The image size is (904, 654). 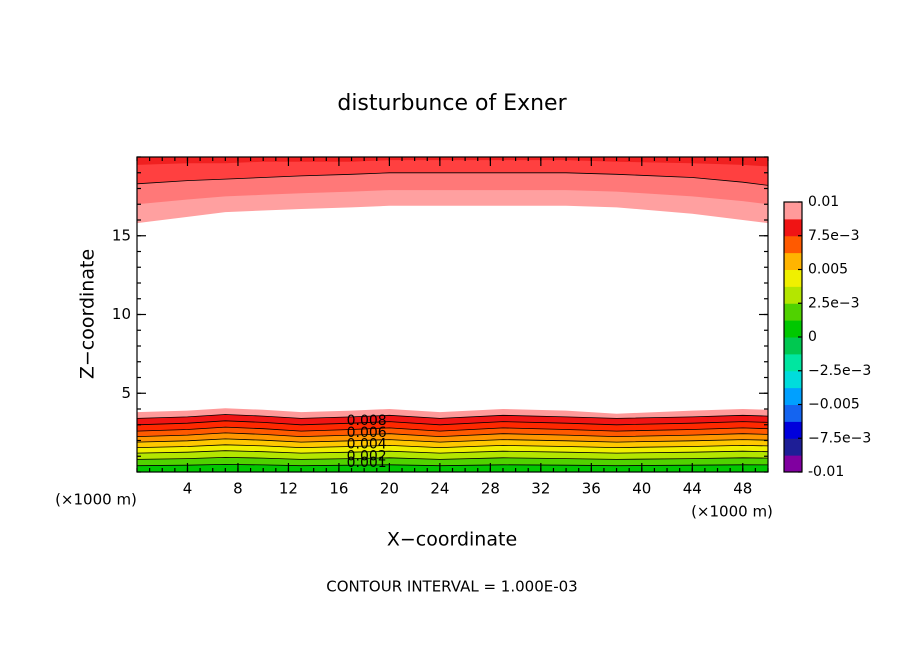 I want to click on x-tick-label: 8, so click(x=238, y=489).